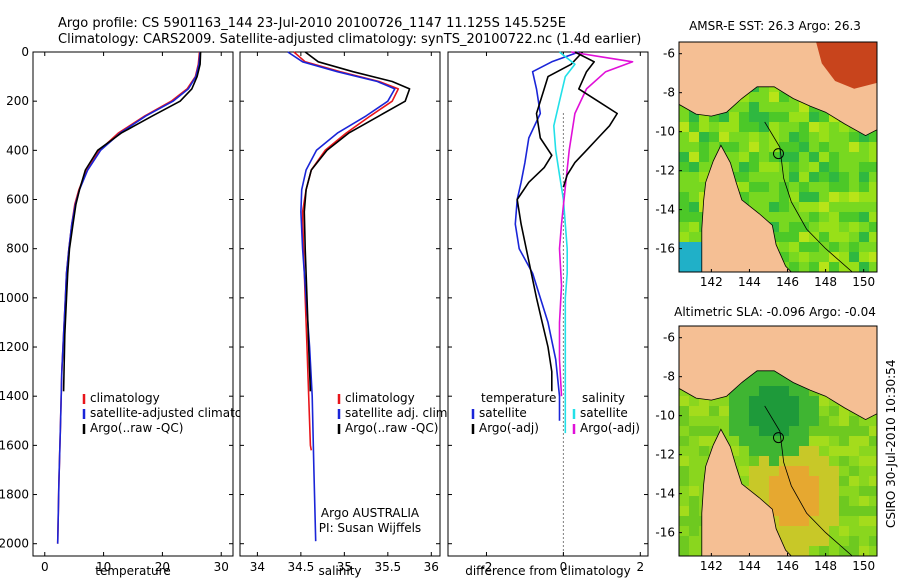 Image resolution: width=900 pixels, height=580 pixels. Describe the element at coordinates (596, 224) in the screenshot. I see `series-line` at that location.